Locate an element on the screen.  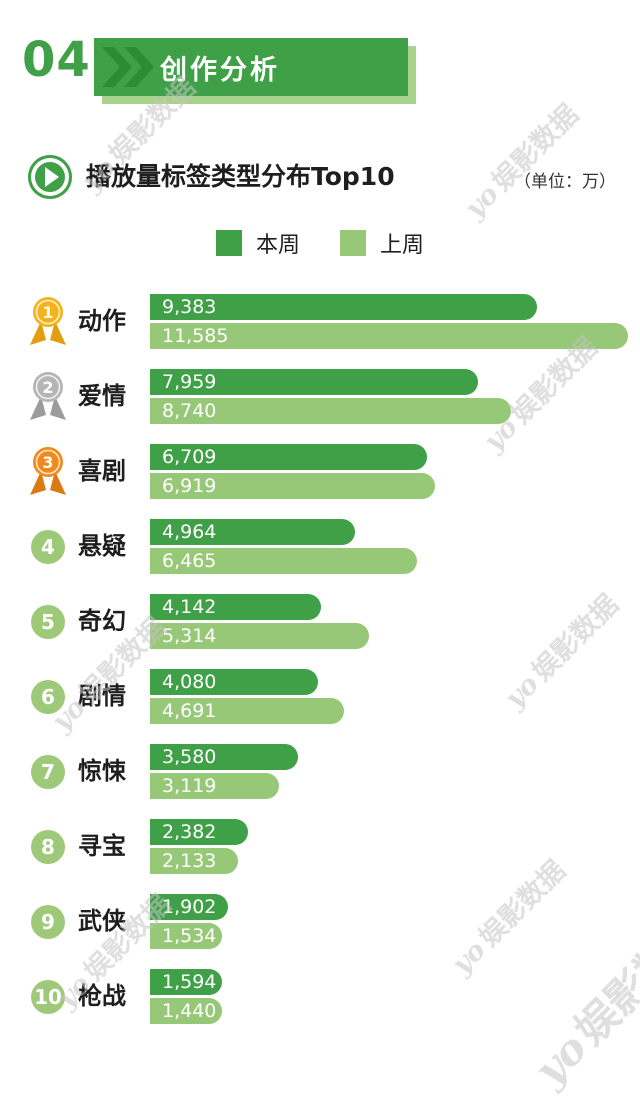
rank-badge: 1 is located at coordinates (48, 321).